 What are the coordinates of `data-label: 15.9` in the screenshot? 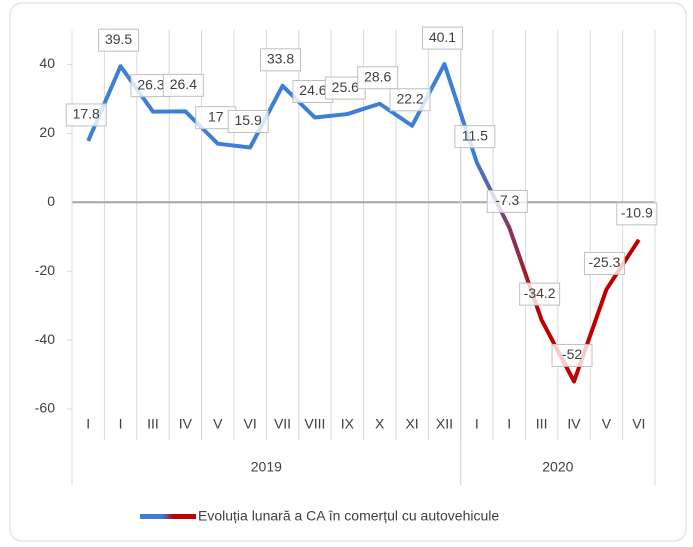 It's located at (248, 120).